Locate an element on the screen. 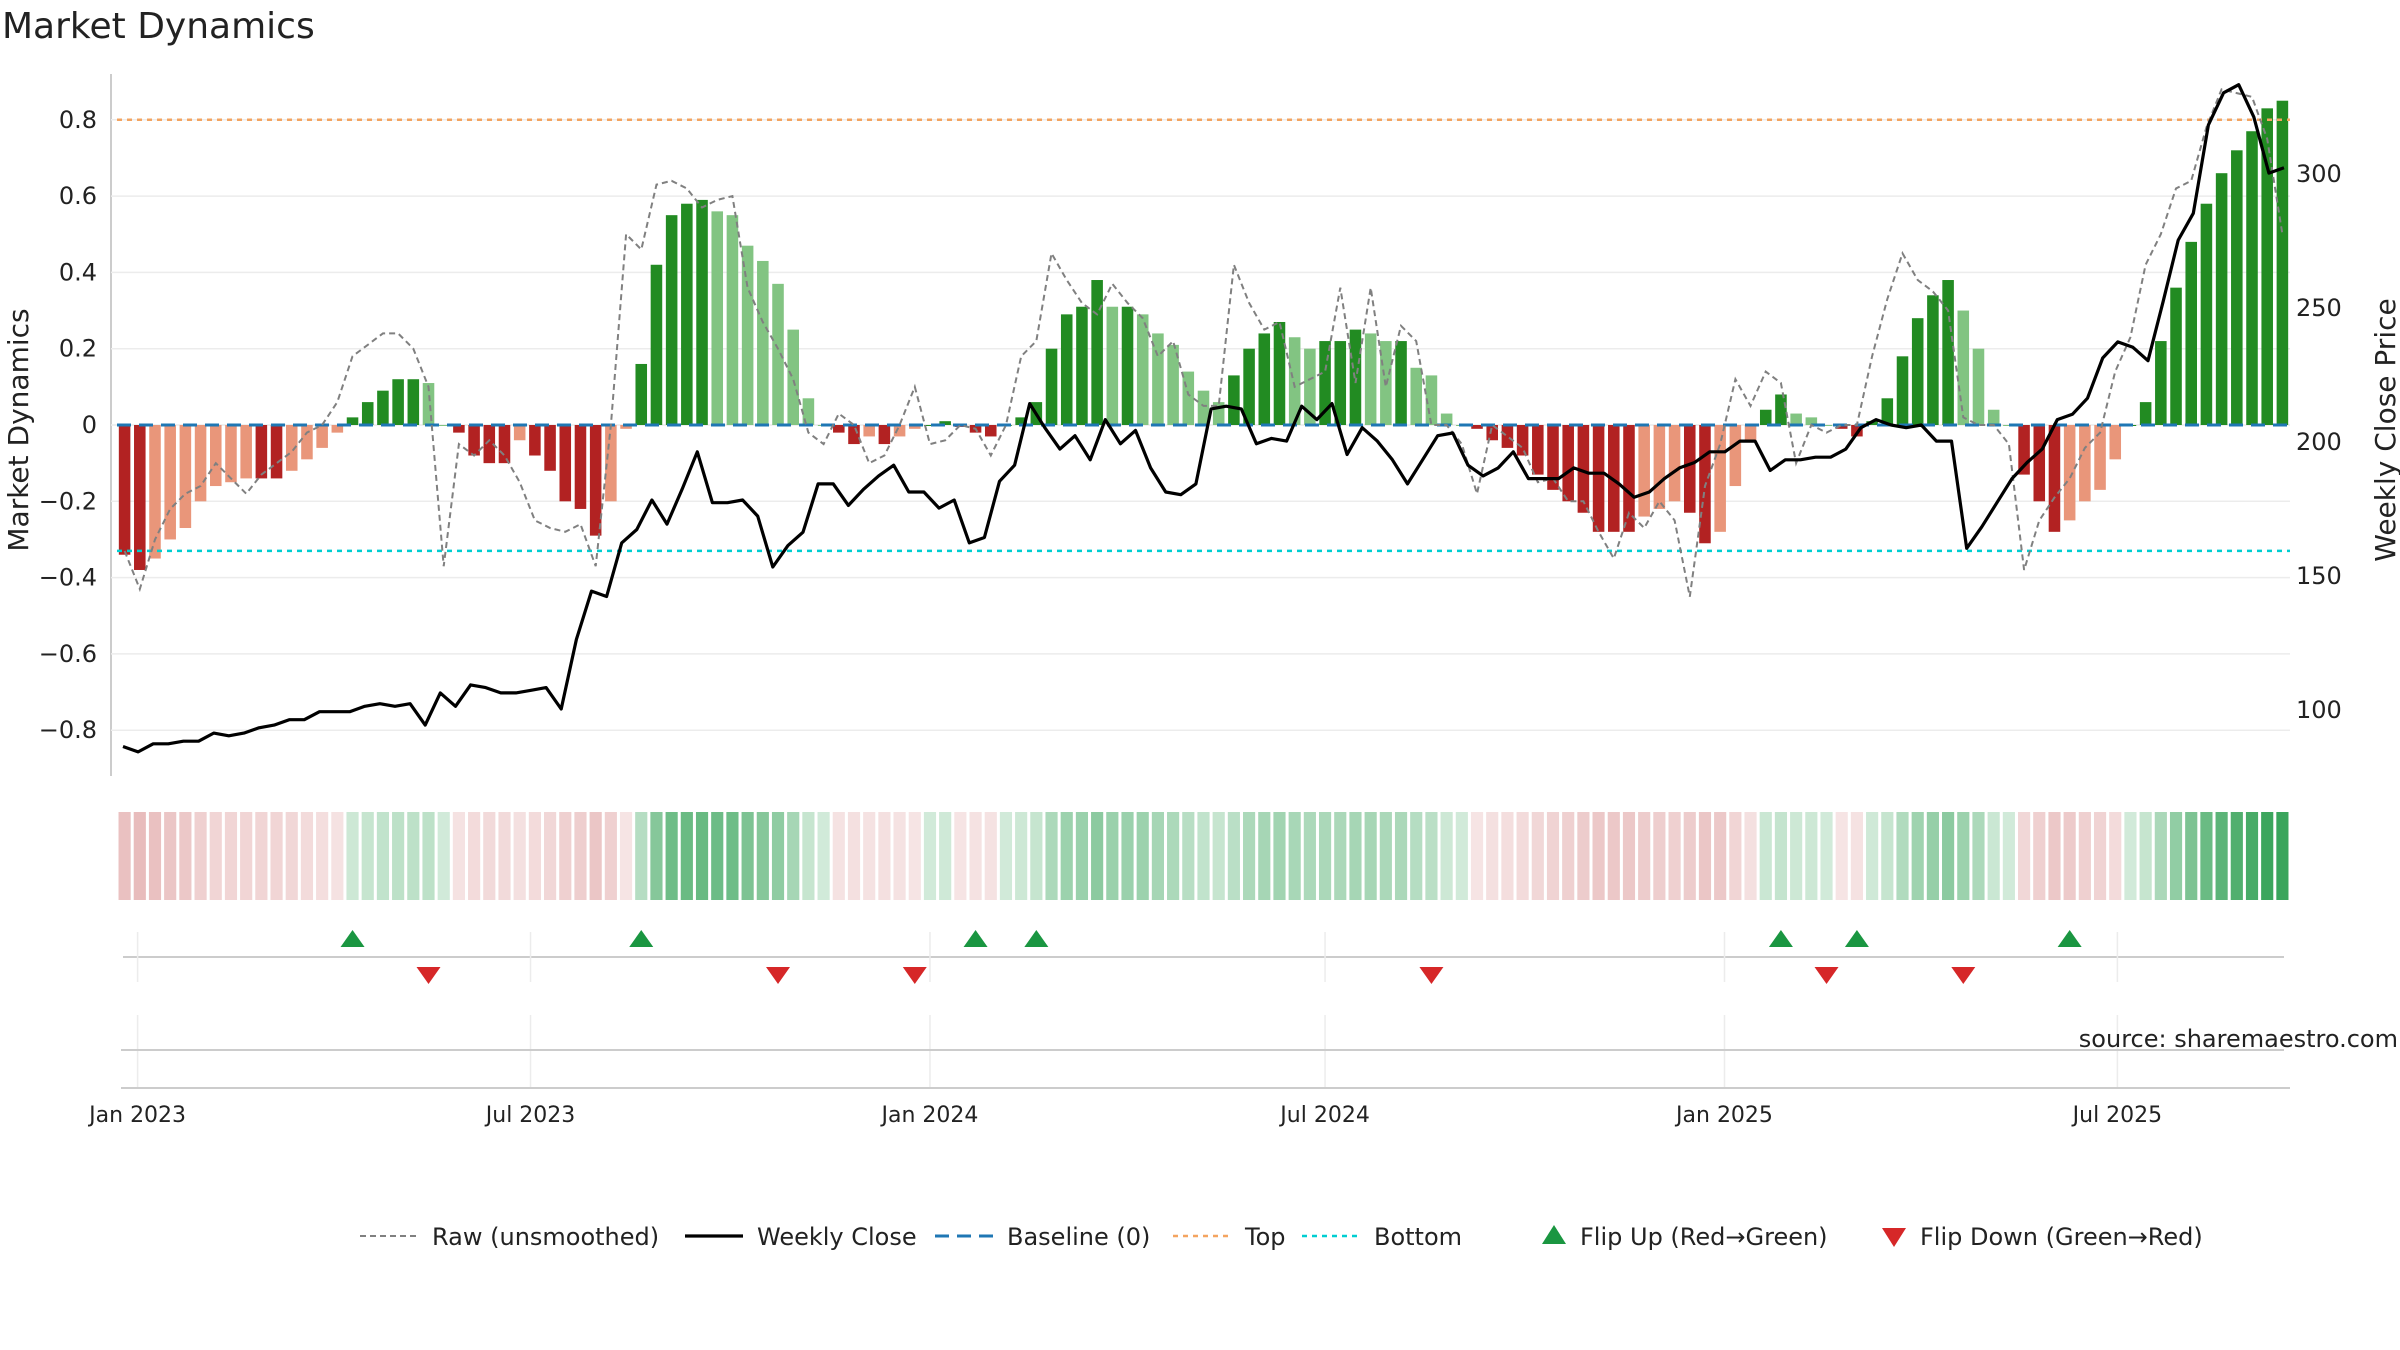 This screenshot has height=1350, width=2400. legend-label: Raw (unsmoothed) is located at coordinates (545, 1237).